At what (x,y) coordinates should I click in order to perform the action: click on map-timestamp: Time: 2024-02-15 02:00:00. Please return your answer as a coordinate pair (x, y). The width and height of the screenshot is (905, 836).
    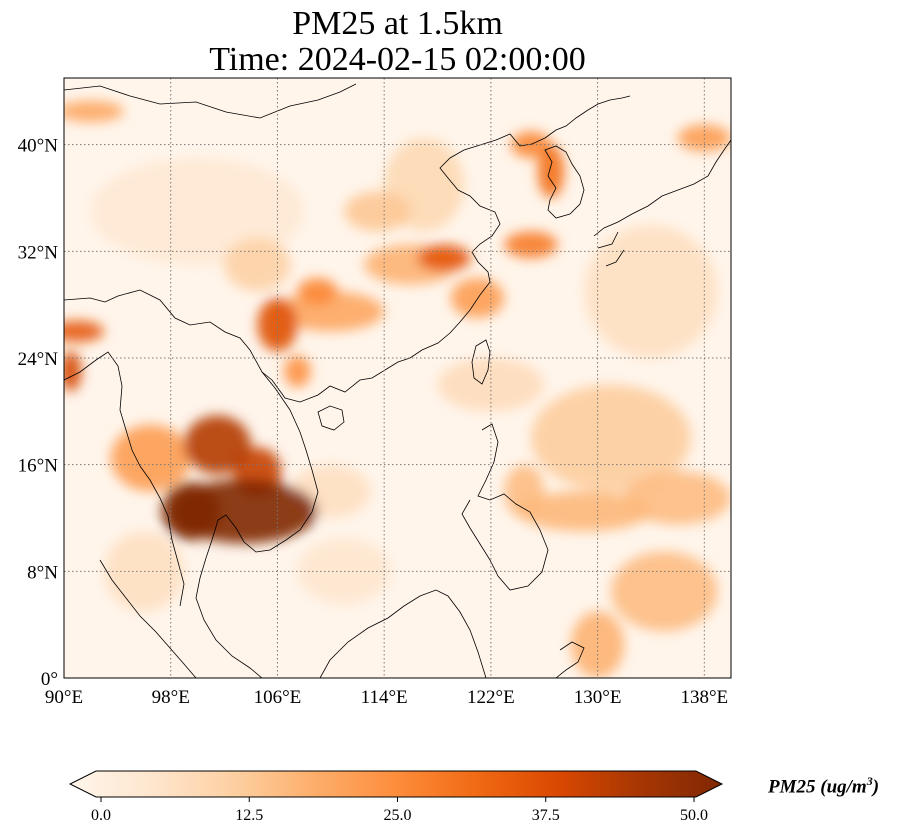
    Looking at the image, I should click on (397, 59).